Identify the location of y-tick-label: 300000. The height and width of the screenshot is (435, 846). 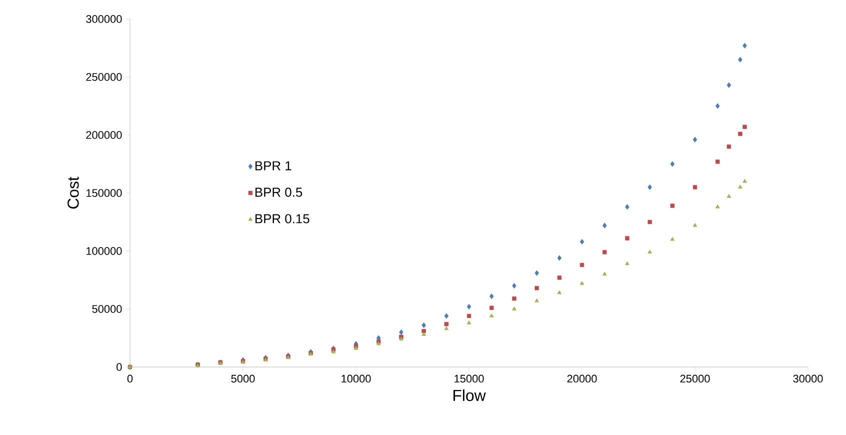
(104, 19).